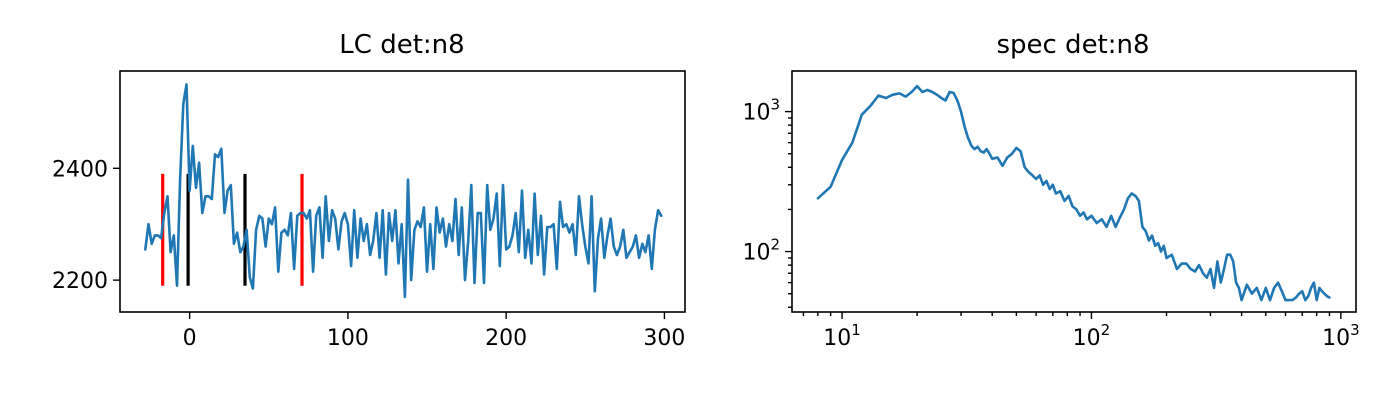 This screenshot has height=400, width=1400. What do you see at coordinates (1072, 45) in the screenshot?
I see `spec-title: spec det:n8` at bounding box center [1072, 45].